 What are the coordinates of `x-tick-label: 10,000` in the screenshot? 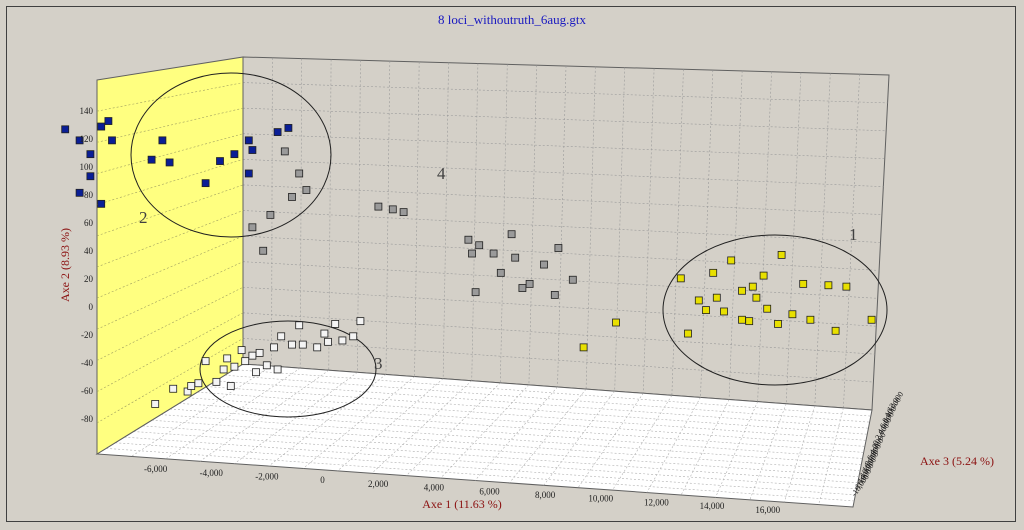 It's located at (600, 499).